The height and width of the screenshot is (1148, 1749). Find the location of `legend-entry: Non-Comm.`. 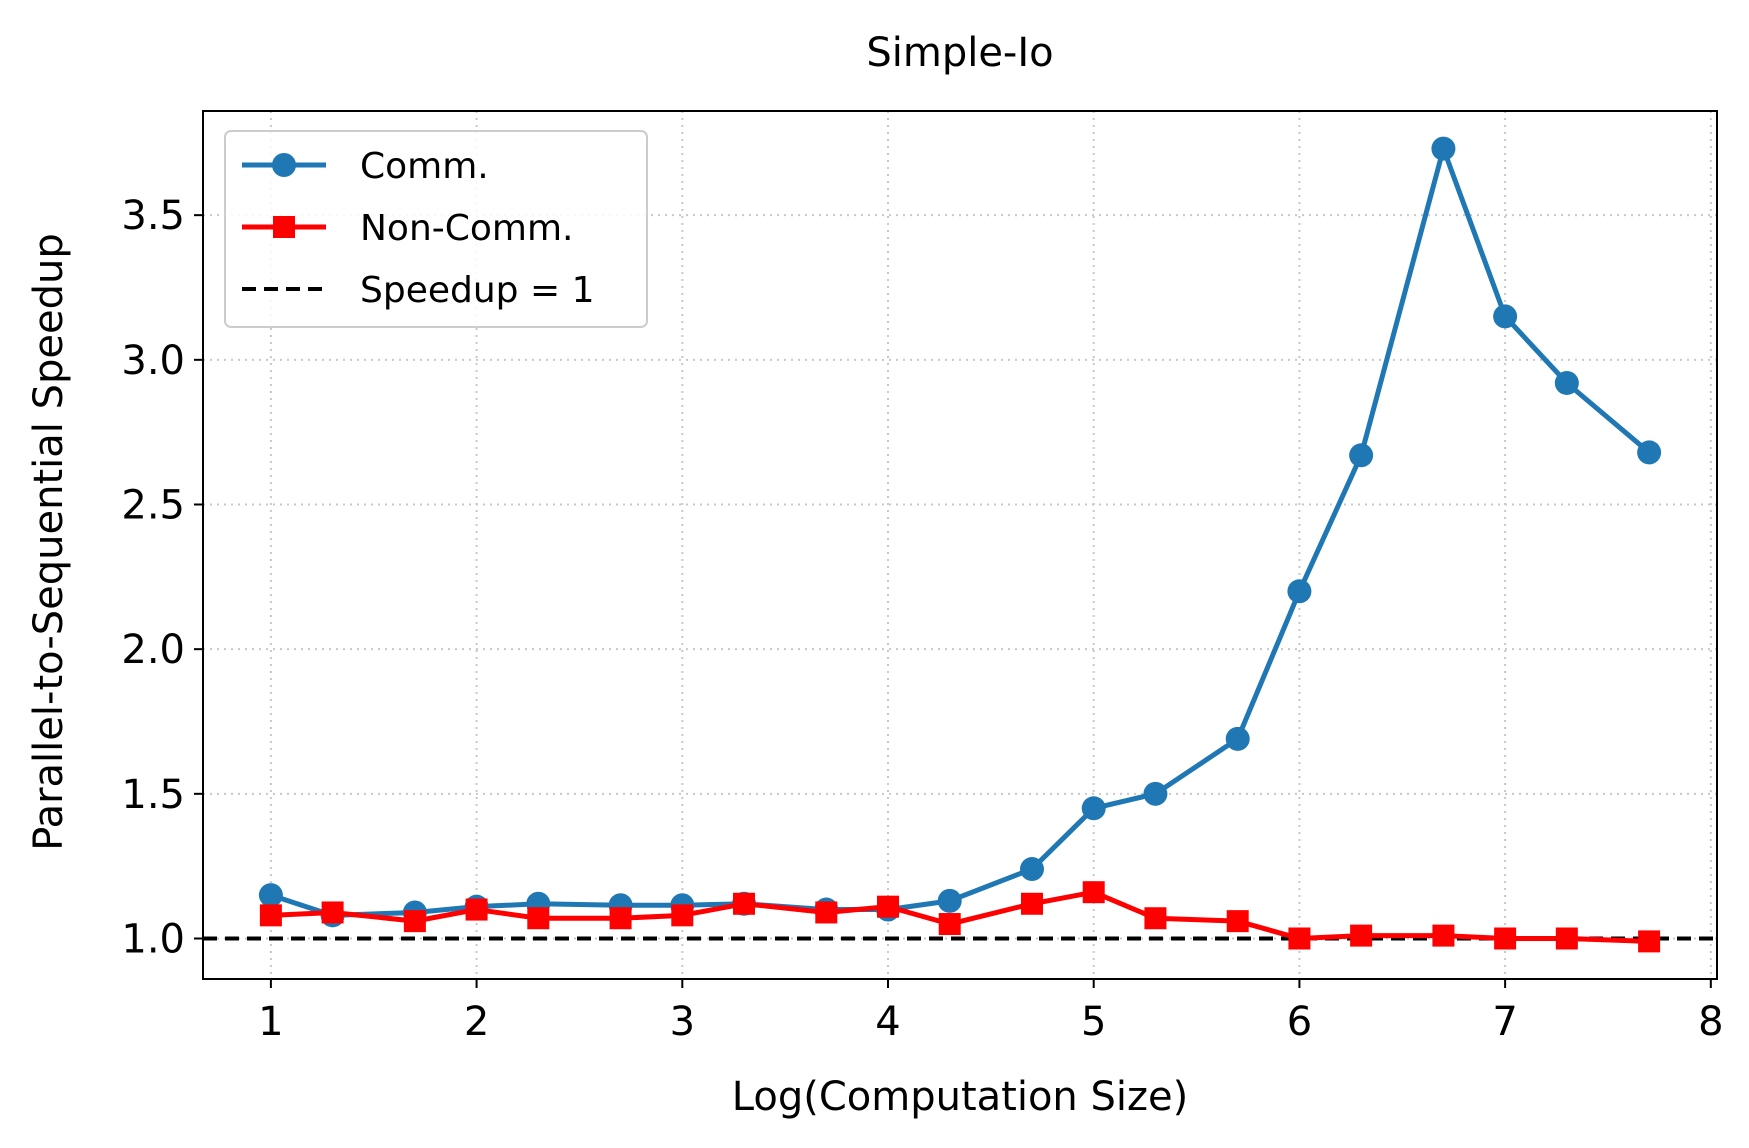

legend-entry: Non-Comm. is located at coordinates (408, 228).